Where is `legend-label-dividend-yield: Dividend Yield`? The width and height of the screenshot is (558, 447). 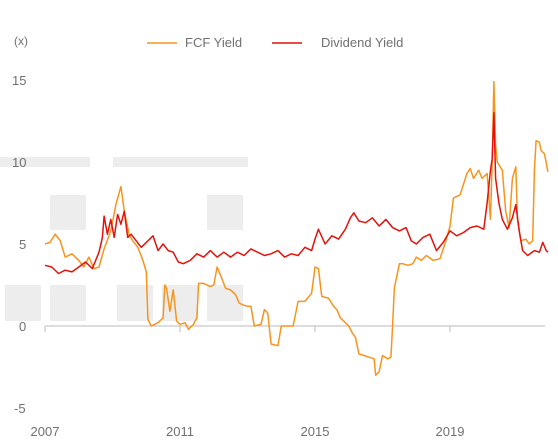
legend-label-dividend-yield: Dividend Yield is located at coordinates (362, 42).